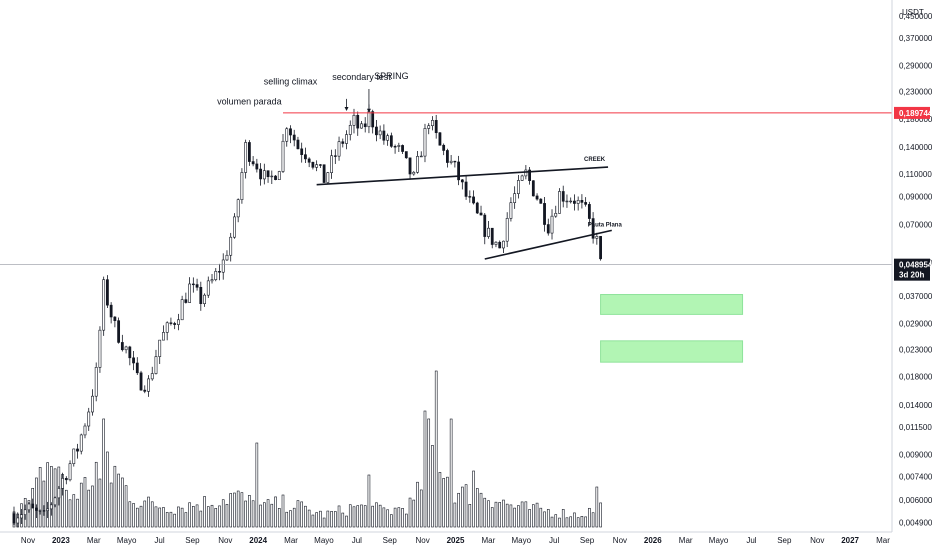 The image size is (932, 550). I want to click on time-tick-label: 2025, so click(456, 540).